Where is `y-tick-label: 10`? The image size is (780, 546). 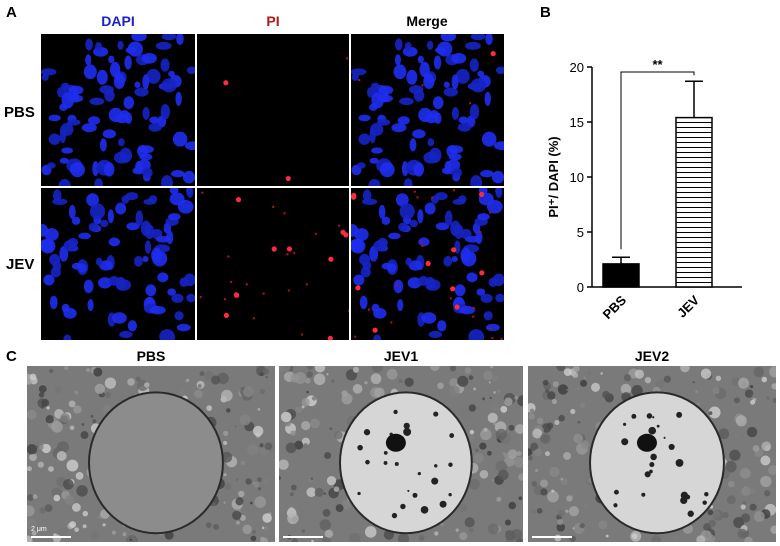
y-tick-label: 10 is located at coordinates (577, 177).